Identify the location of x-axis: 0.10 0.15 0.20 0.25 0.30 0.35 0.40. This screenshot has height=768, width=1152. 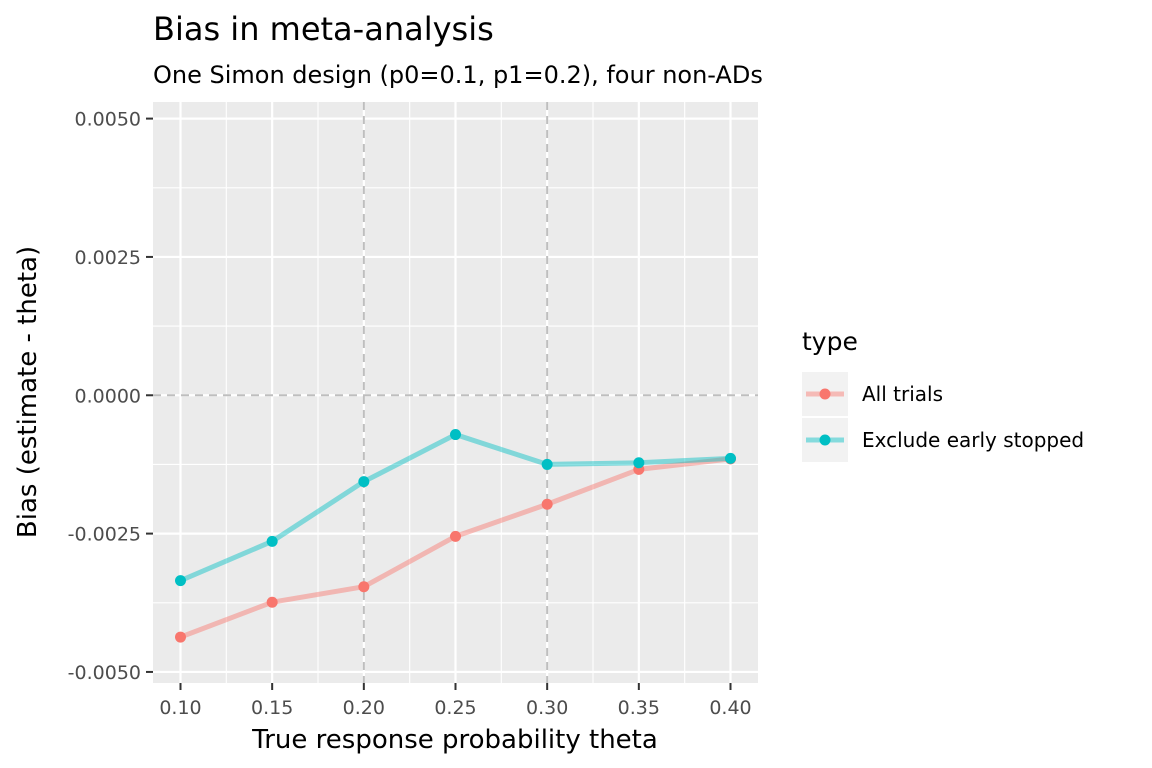
(455, 701).